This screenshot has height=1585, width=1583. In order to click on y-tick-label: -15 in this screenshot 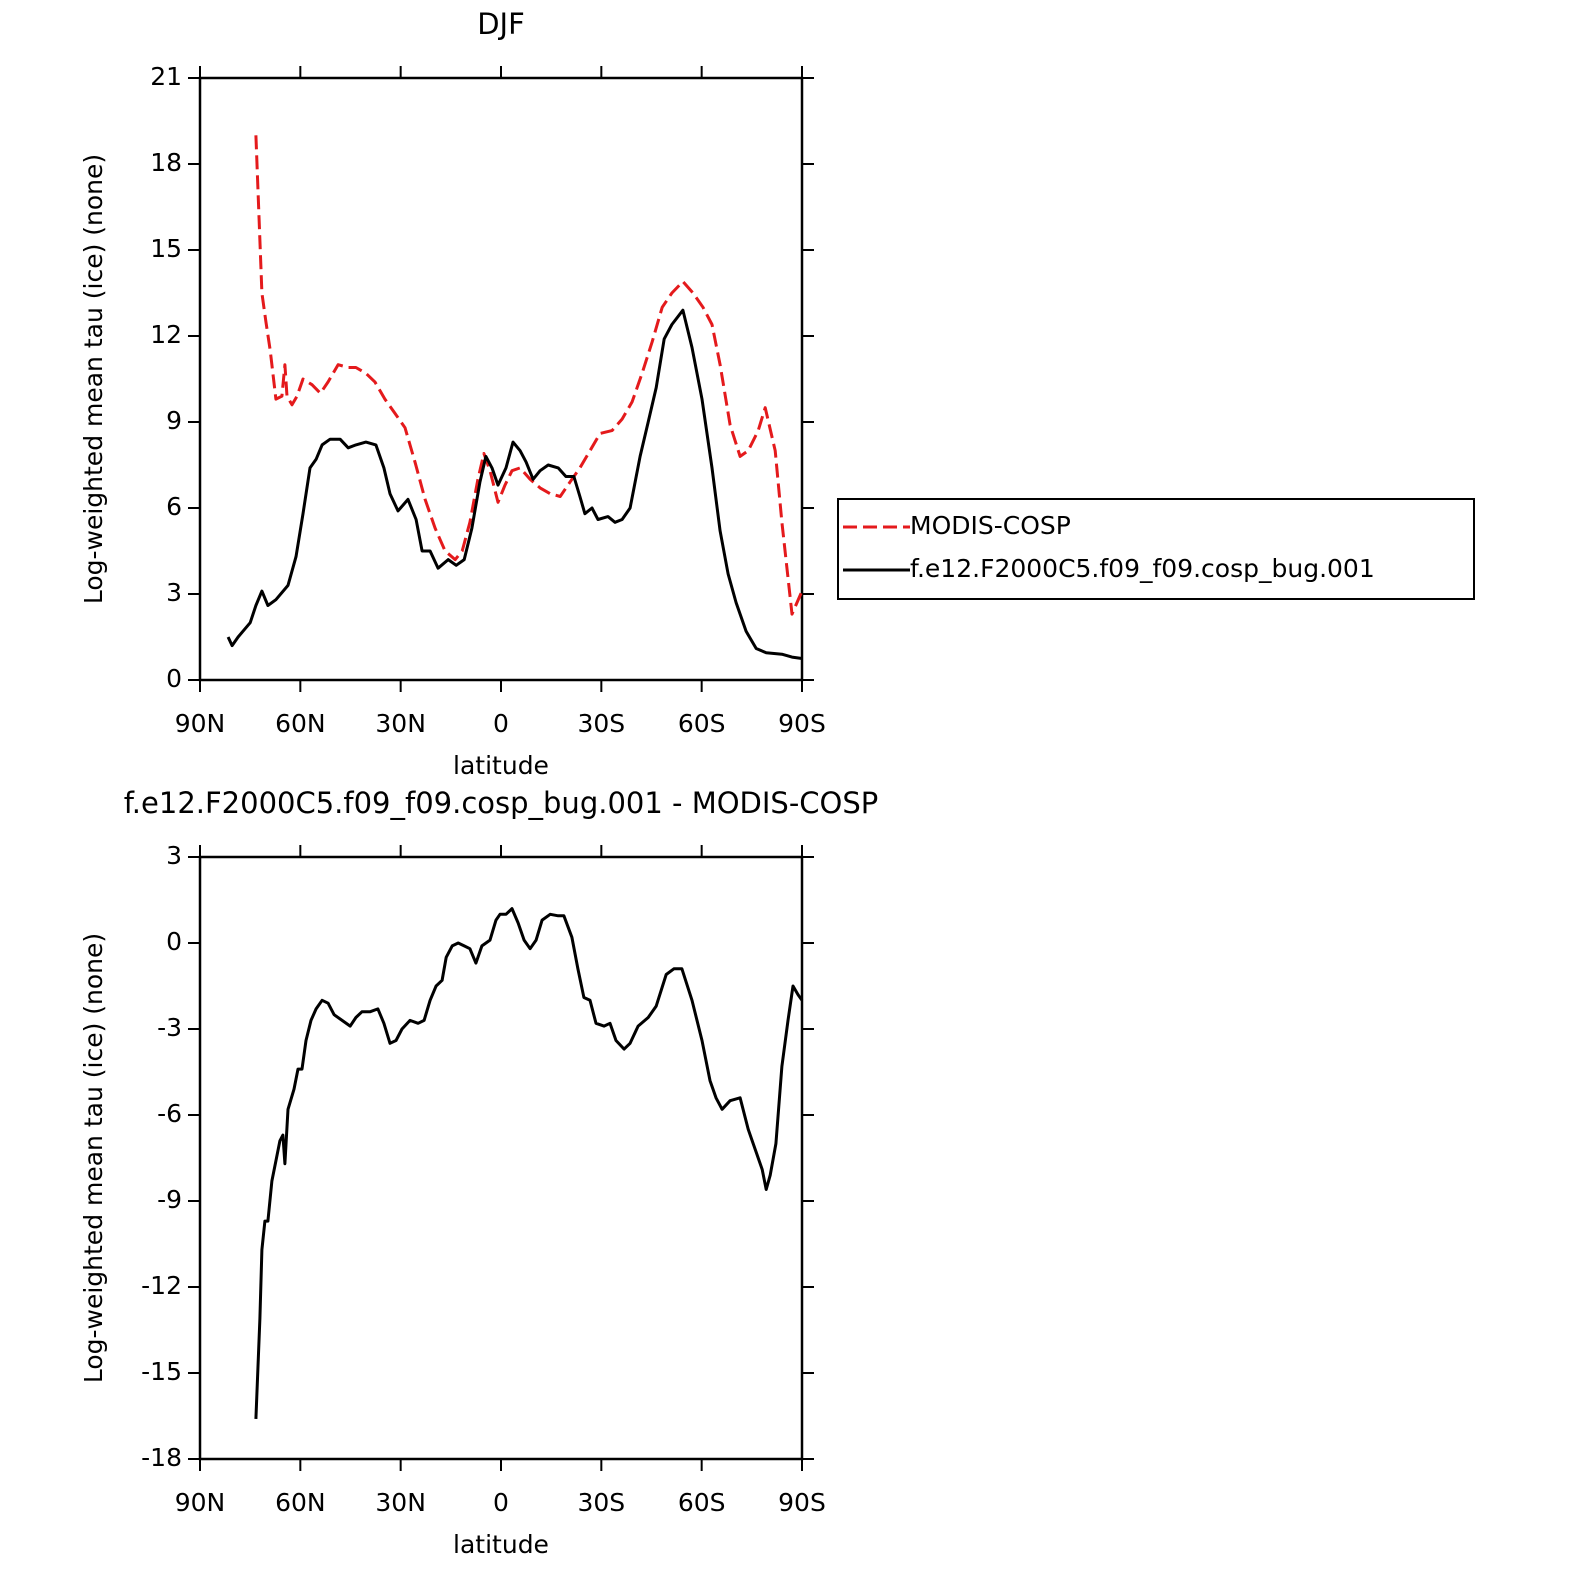, I will do `click(161, 1371)`.